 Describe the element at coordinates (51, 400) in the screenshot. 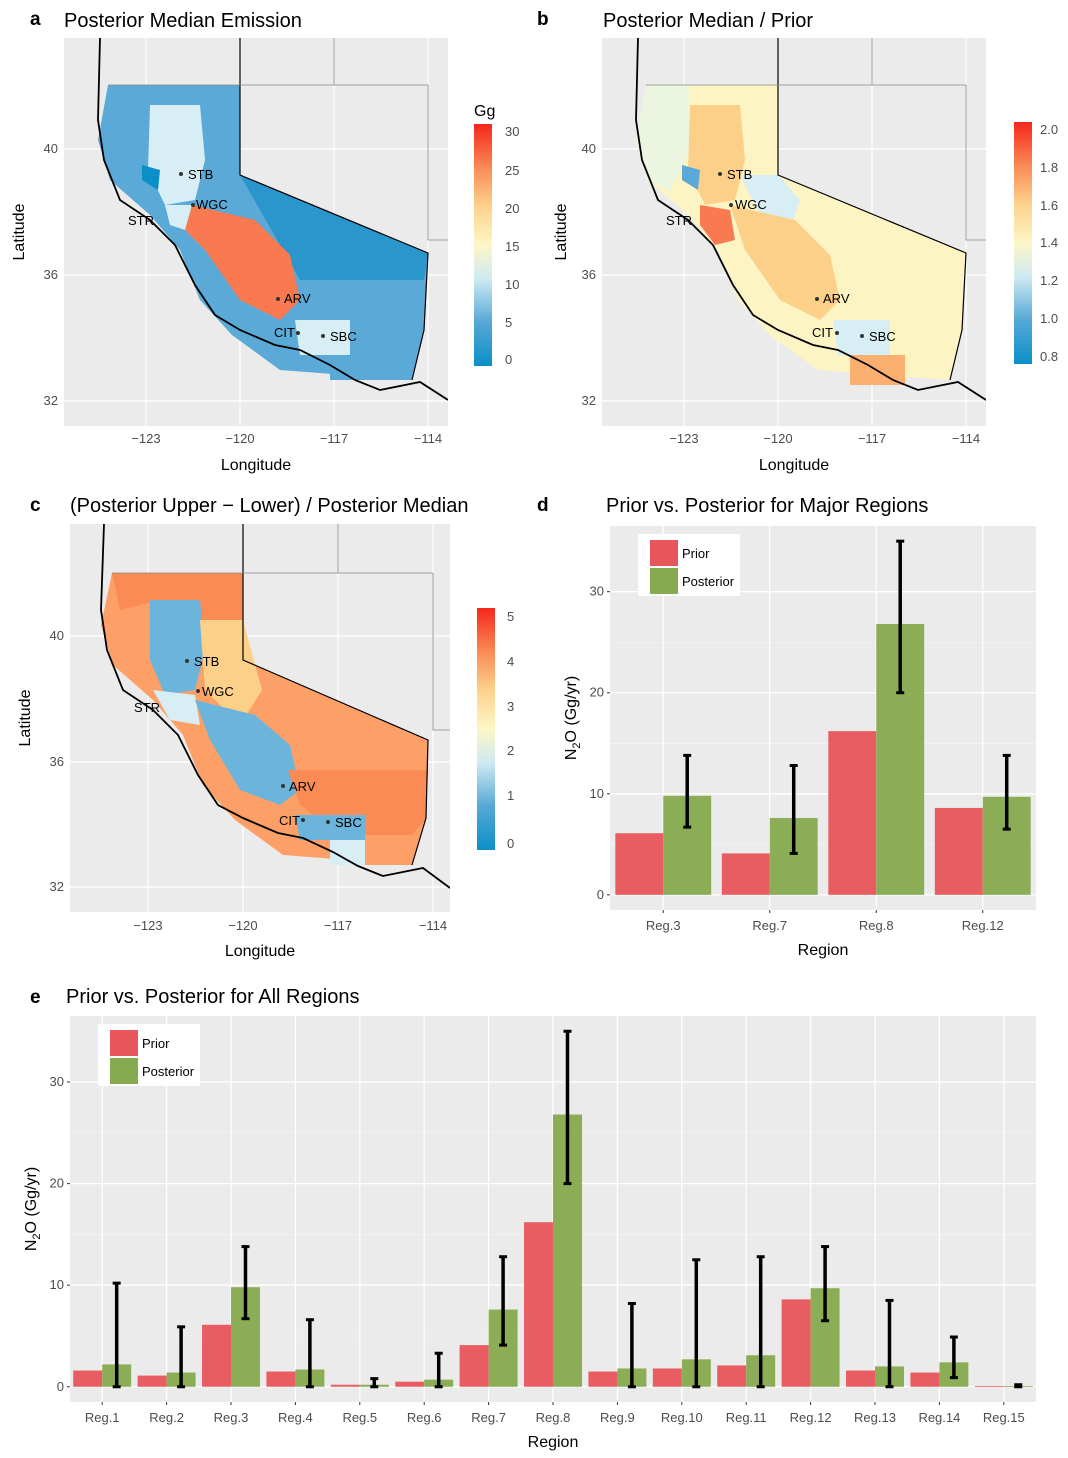

I see `map-a-ytick: 32` at that location.